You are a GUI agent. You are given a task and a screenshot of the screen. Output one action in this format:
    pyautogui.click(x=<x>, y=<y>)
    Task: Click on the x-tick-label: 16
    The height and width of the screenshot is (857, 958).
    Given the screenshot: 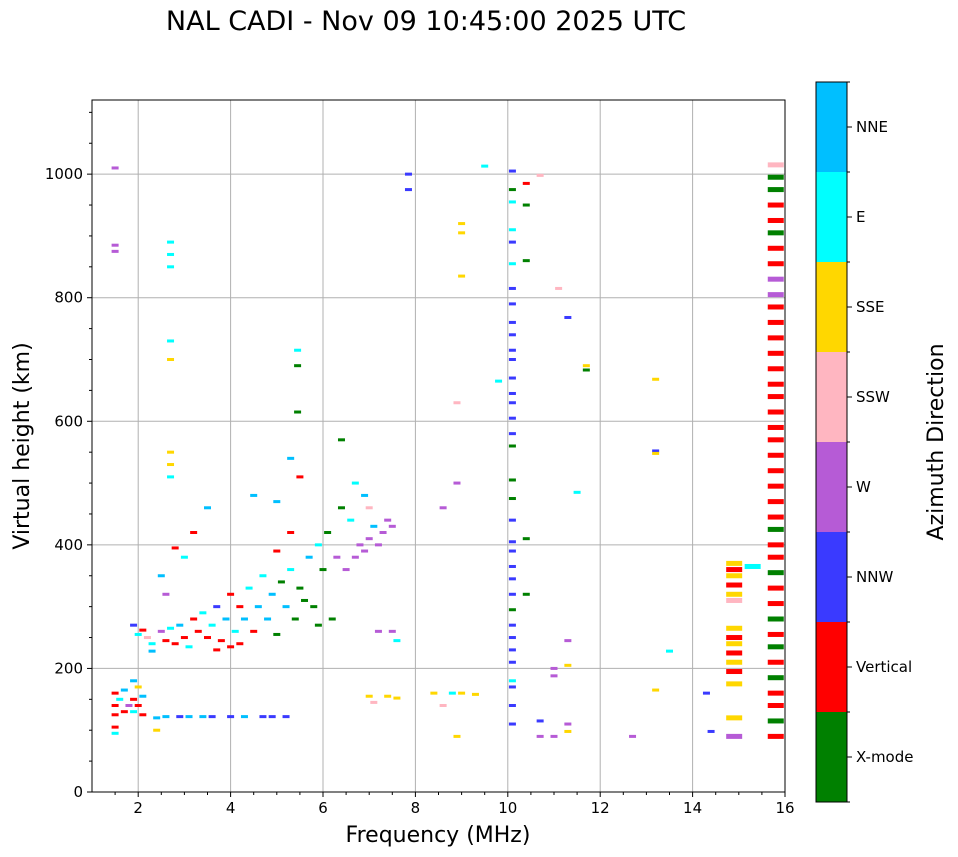 What is the action you would take?
    pyautogui.click(x=784, y=808)
    